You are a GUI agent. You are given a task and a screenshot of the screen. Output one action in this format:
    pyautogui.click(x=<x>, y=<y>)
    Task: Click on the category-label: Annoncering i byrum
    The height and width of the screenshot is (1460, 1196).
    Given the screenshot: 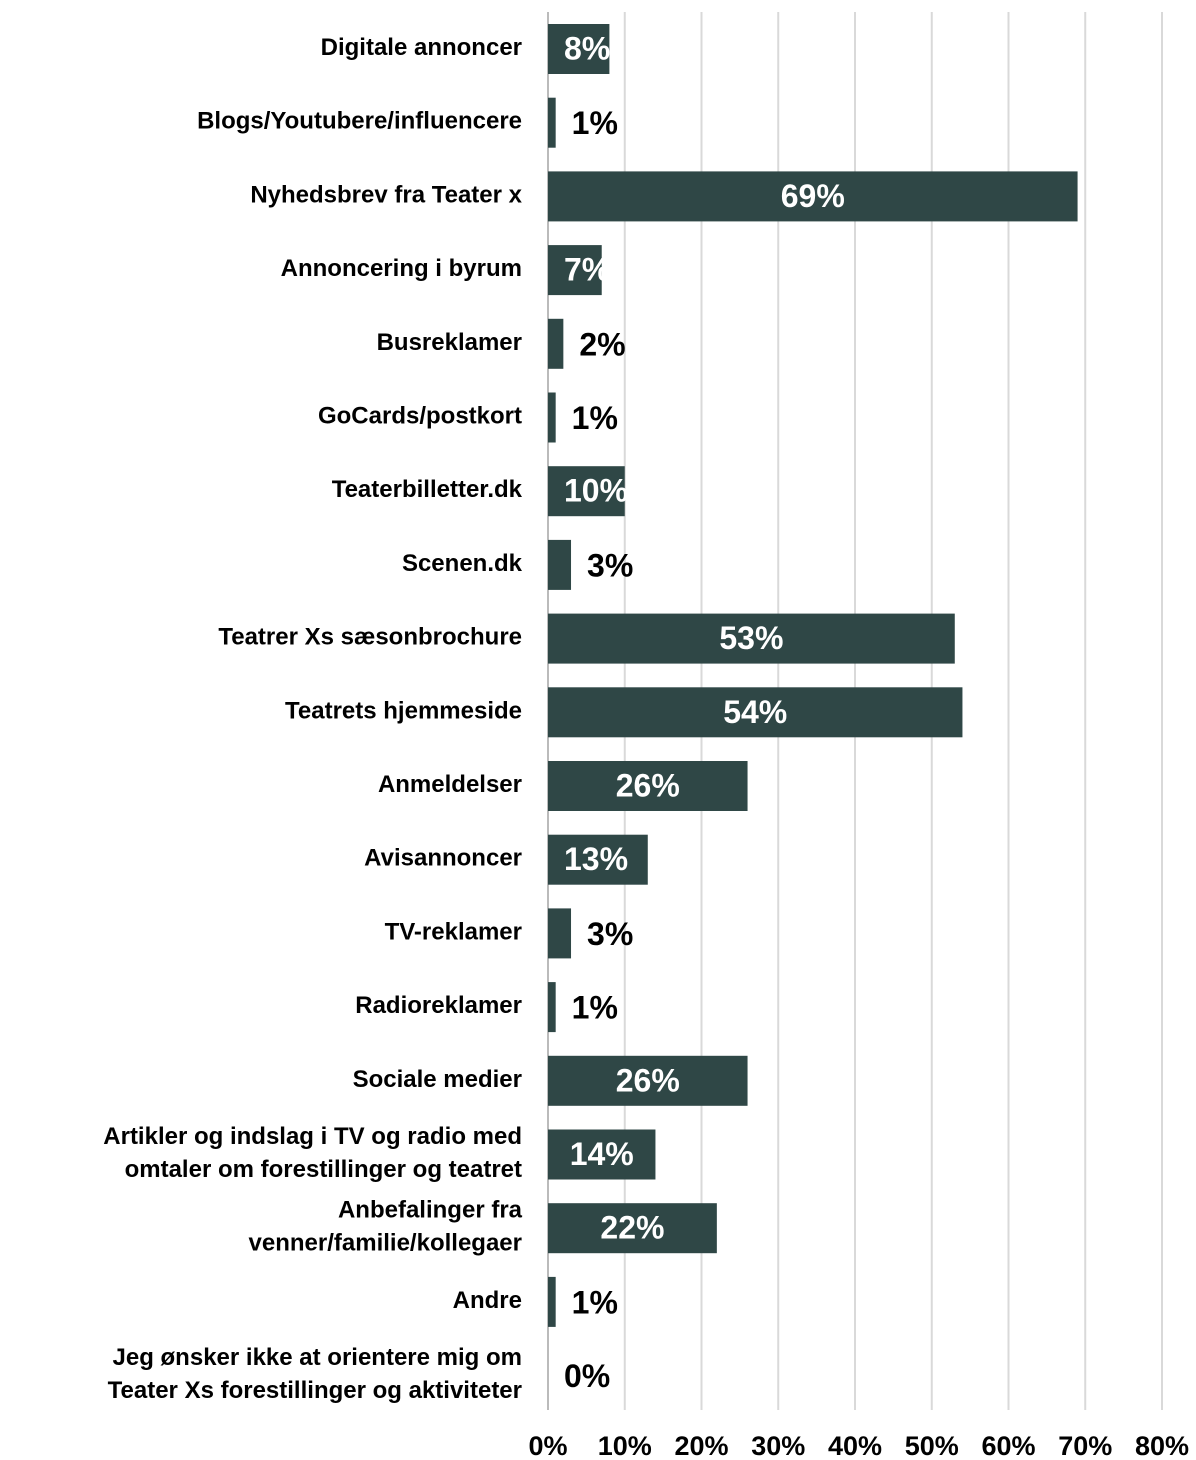 What is the action you would take?
    pyautogui.click(x=401, y=268)
    